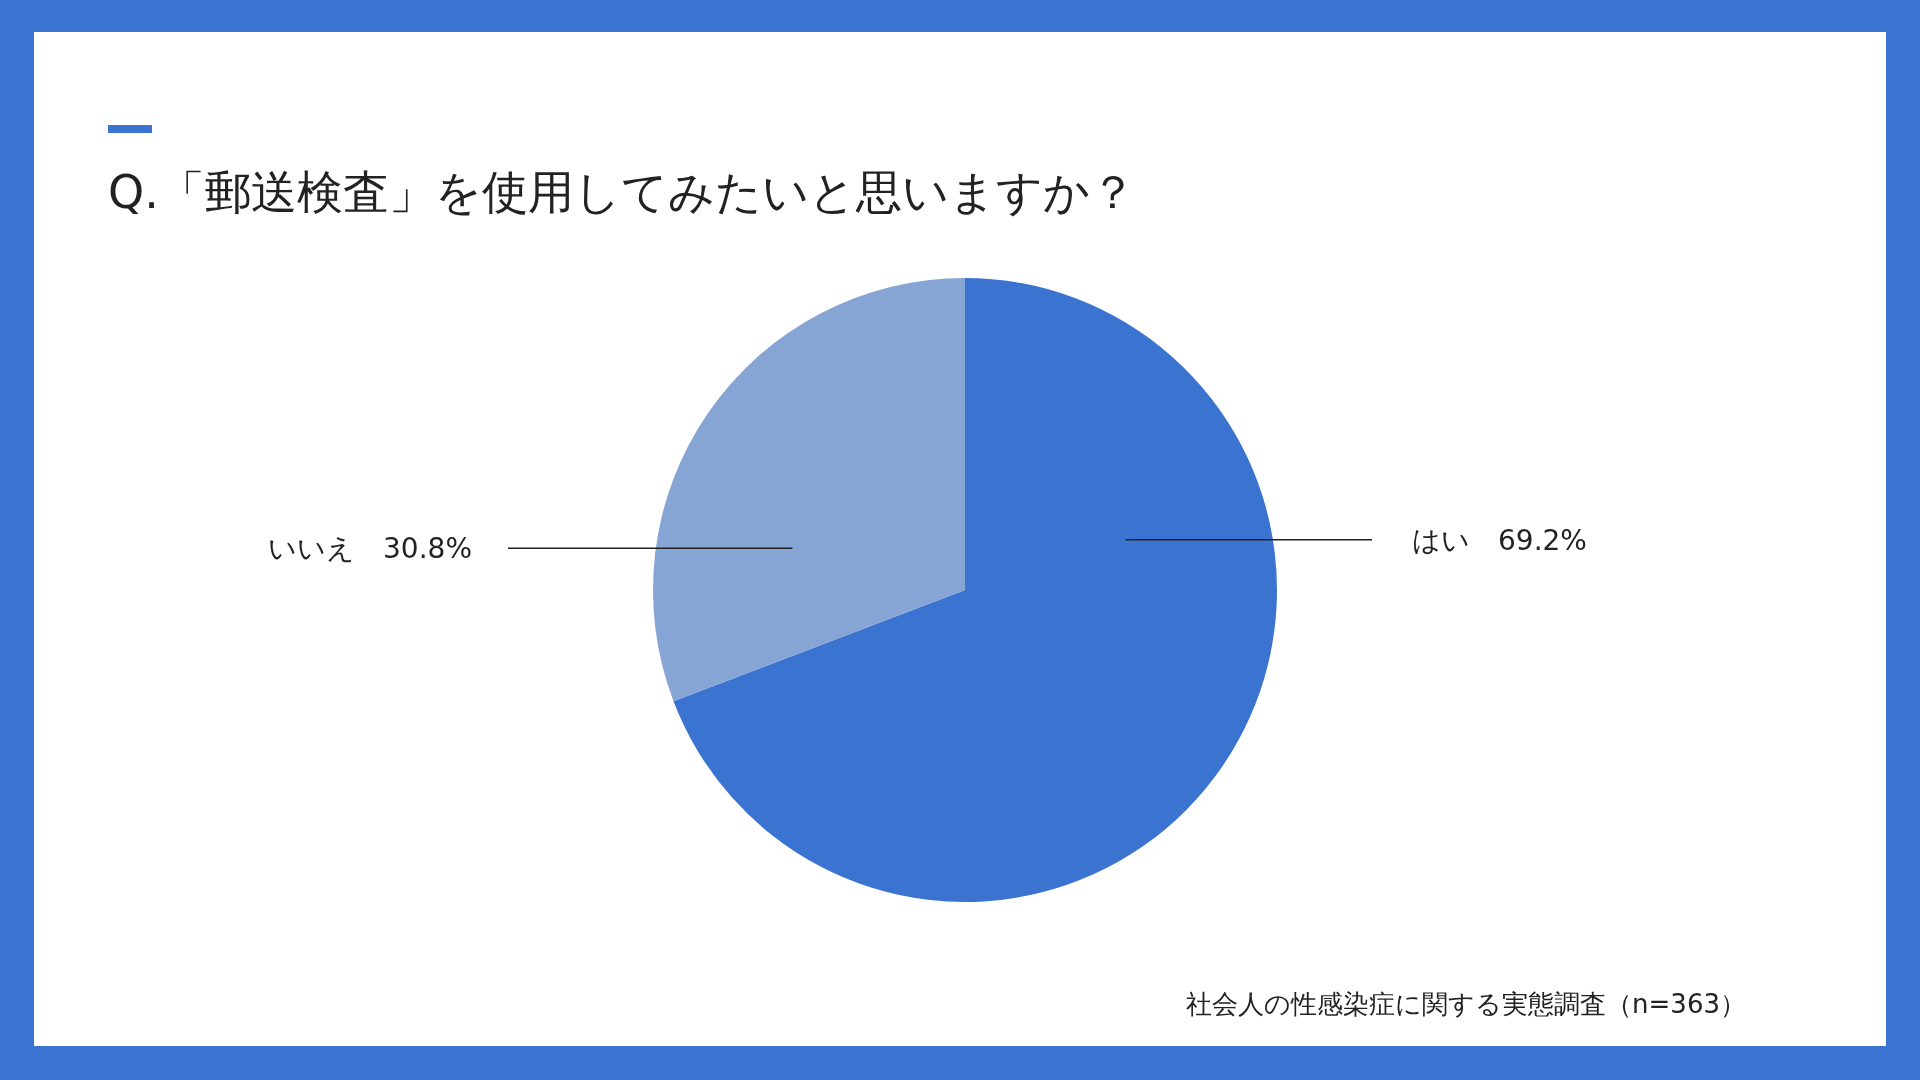 This screenshot has width=1920, height=1080. What do you see at coordinates (1466, 1004) in the screenshot?
I see `text: 社会人の性感染症に関する実態調査（n=363）` at bounding box center [1466, 1004].